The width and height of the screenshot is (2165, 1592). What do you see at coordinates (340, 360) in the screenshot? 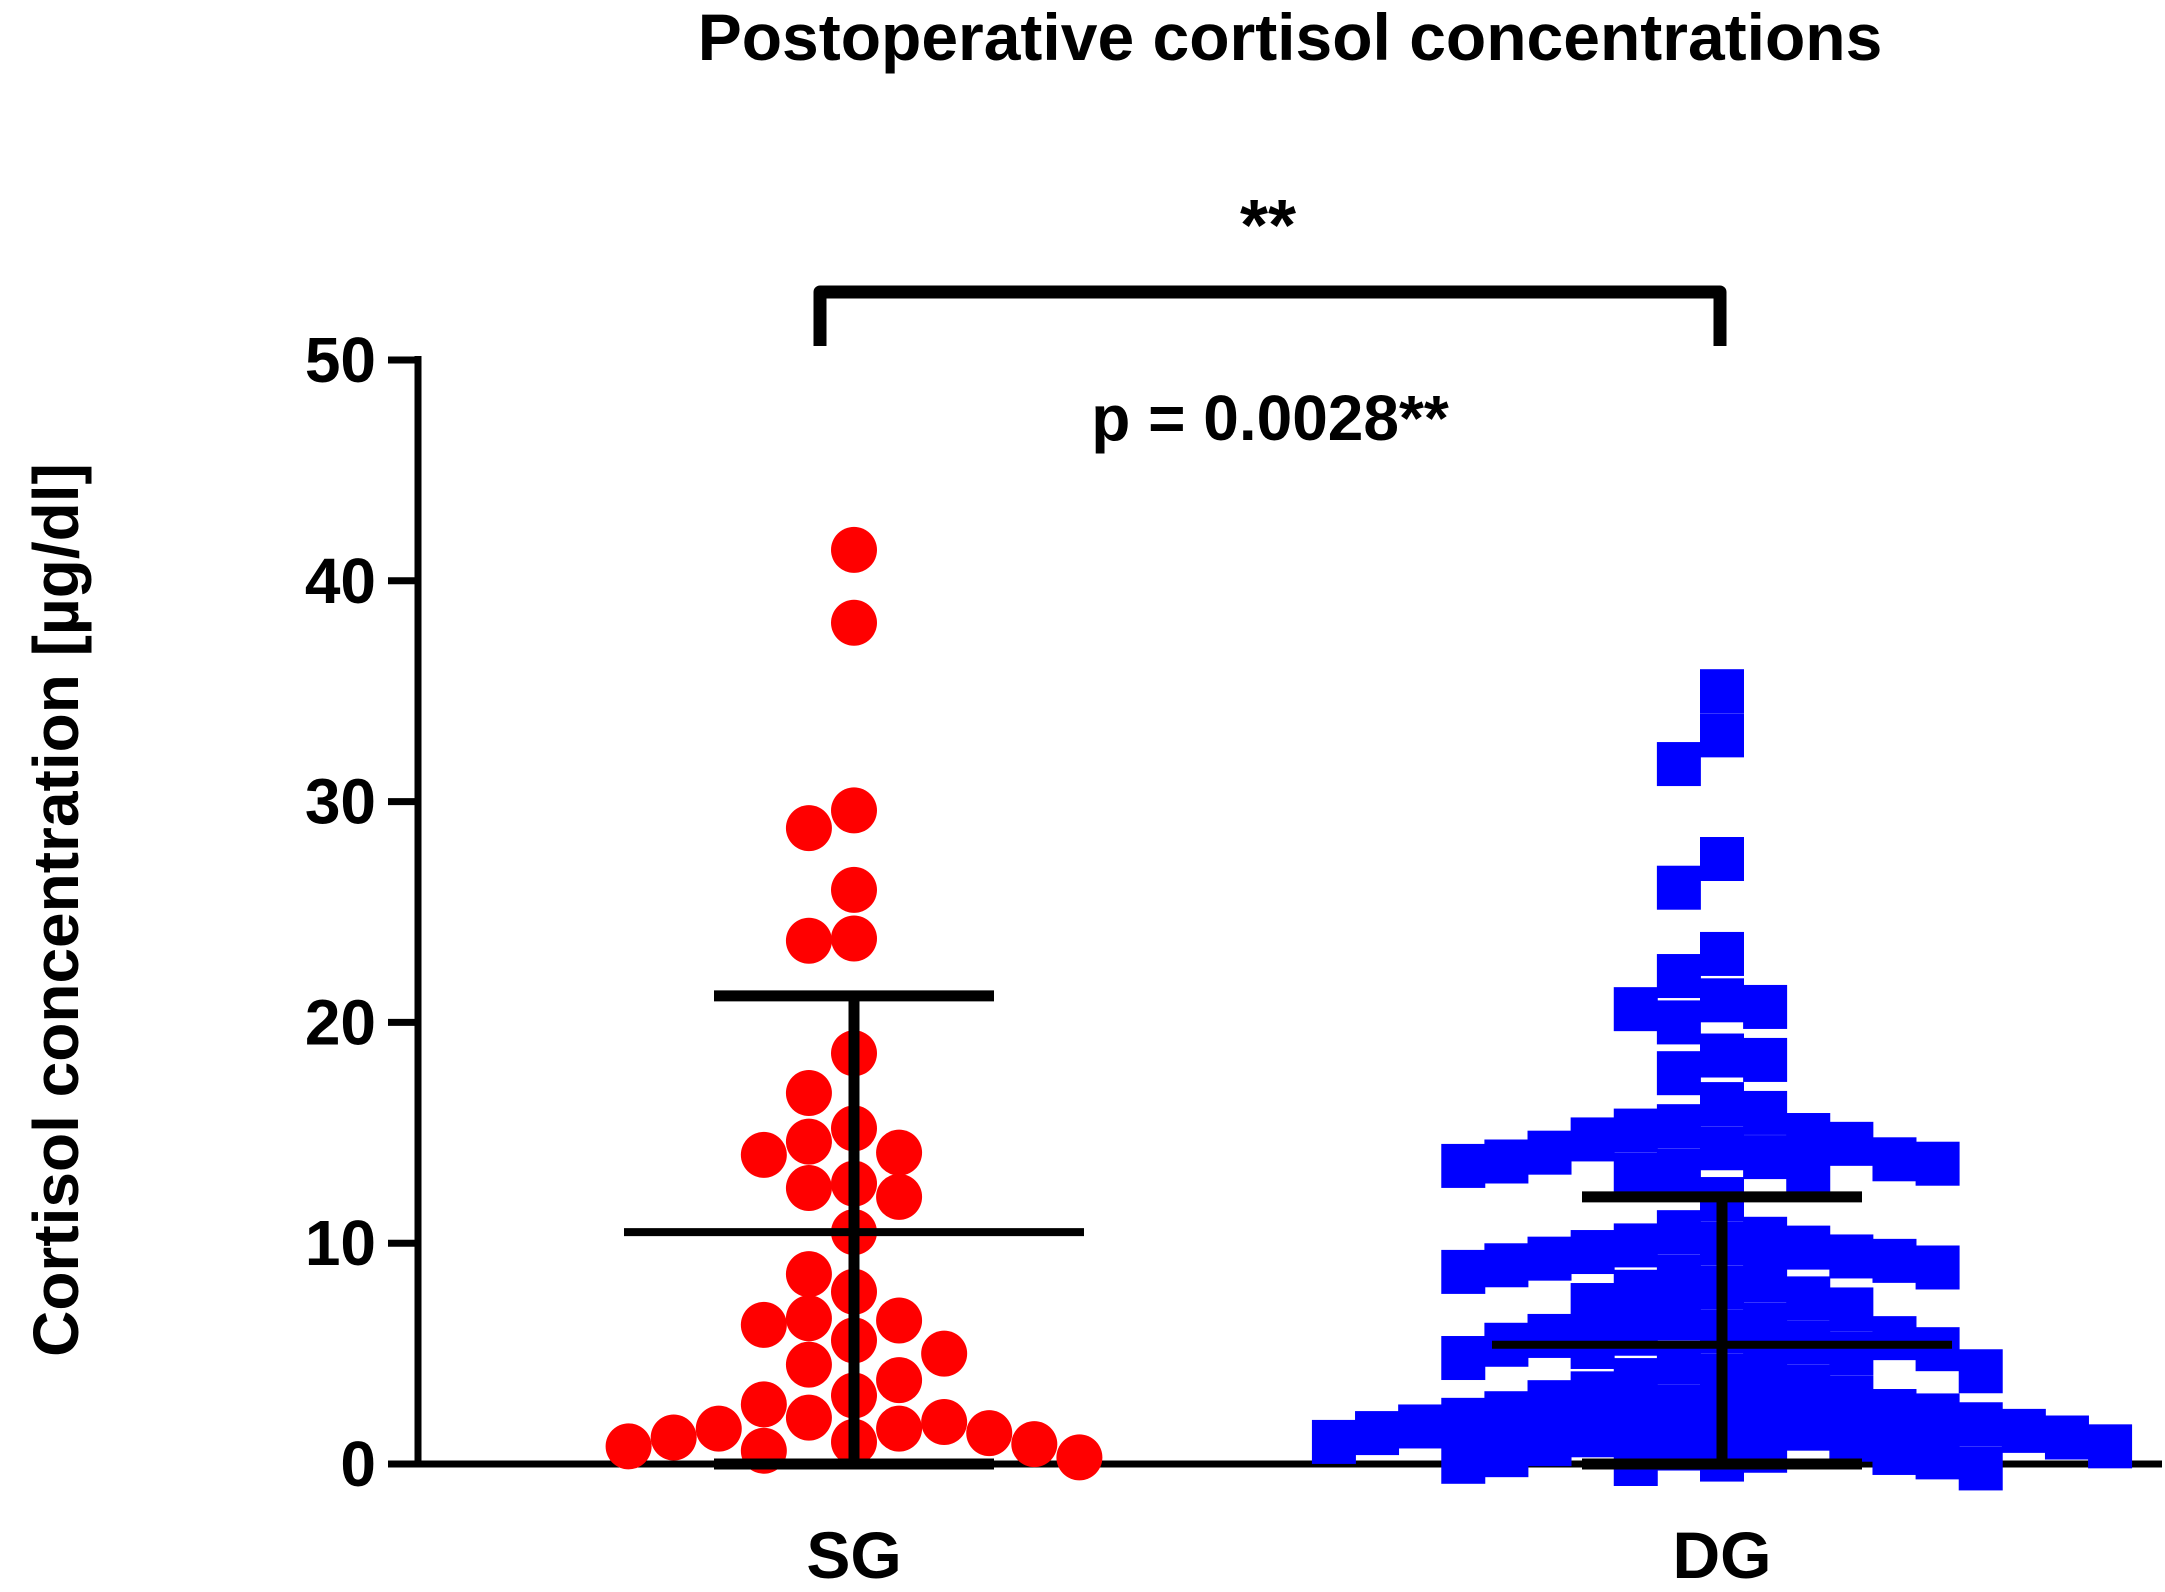
I see `y-tick-label-50: 50` at bounding box center [340, 360].